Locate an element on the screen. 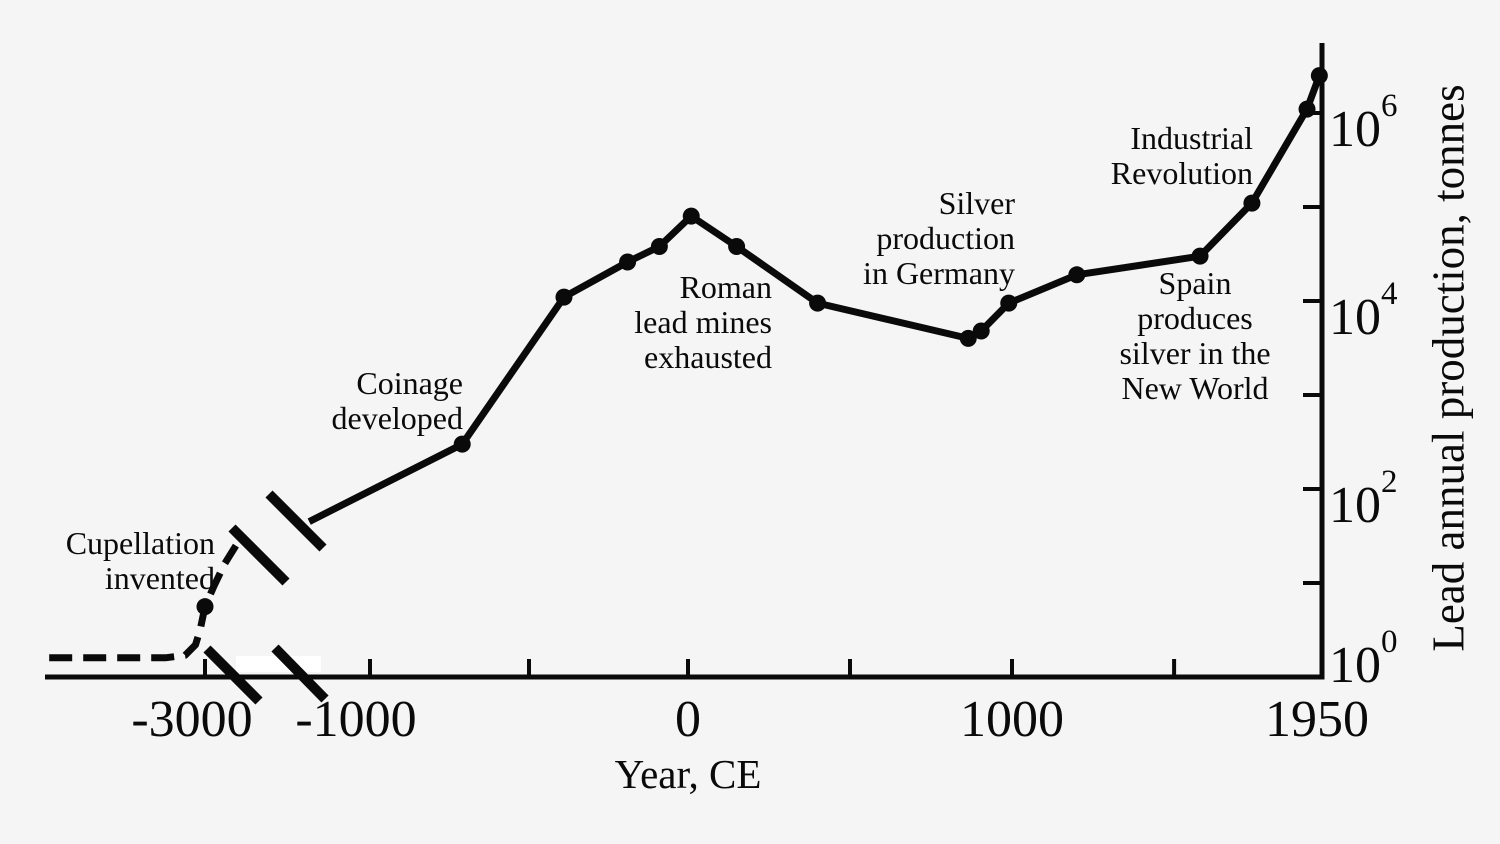 The image size is (1500, 844). y-tick-exponent: 4 is located at coordinates (1389, 294).